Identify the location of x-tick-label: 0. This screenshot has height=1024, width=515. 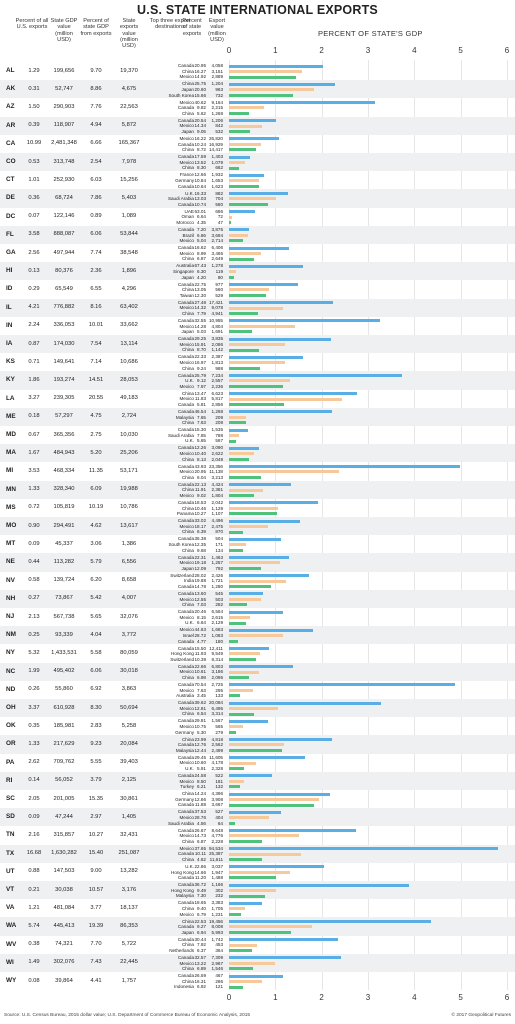
(229, 998).